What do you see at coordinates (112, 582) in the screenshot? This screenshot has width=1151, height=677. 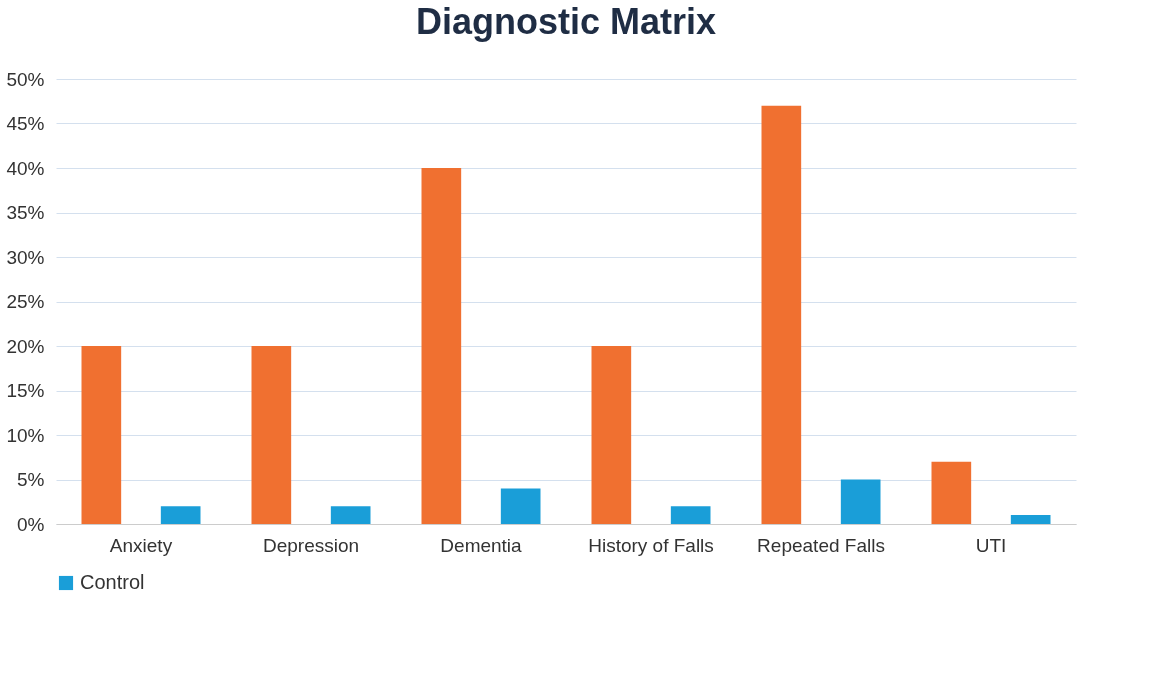 I see `legend-label: Control` at bounding box center [112, 582].